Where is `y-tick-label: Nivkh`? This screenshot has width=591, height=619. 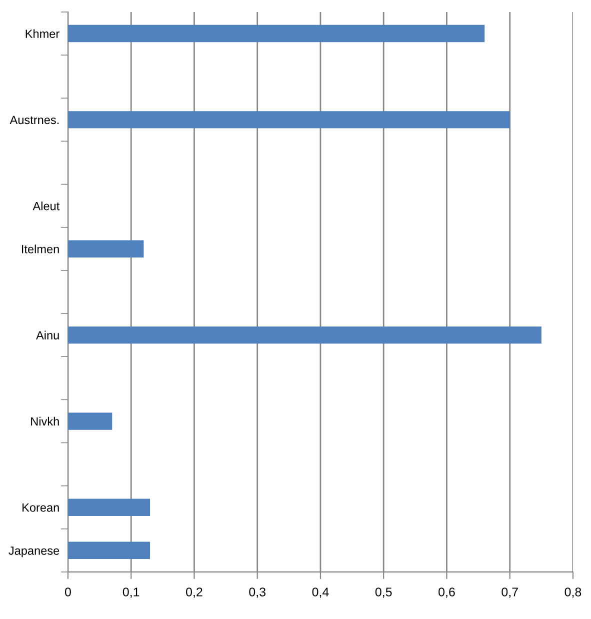 y-tick-label: Nivkh is located at coordinates (45, 421).